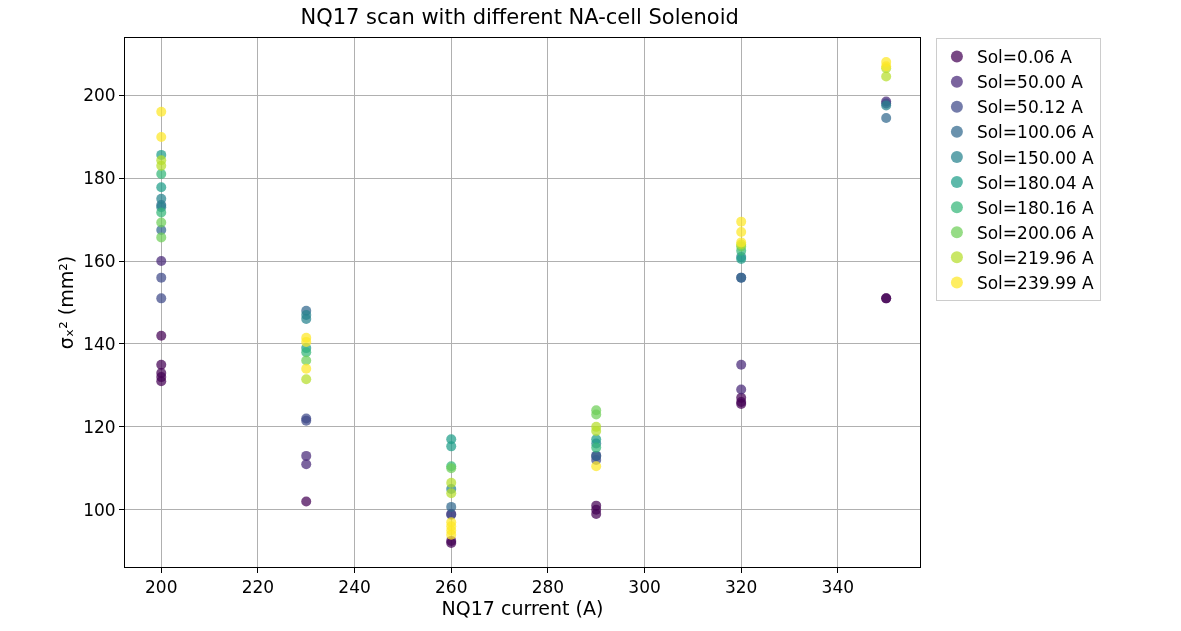 The height and width of the screenshot is (631, 1181). What do you see at coordinates (519, 17) in the screenshot?
I see `chart-title: NQ17 scan with different NA-cell Solenoid` at bounding box center [519, 17].